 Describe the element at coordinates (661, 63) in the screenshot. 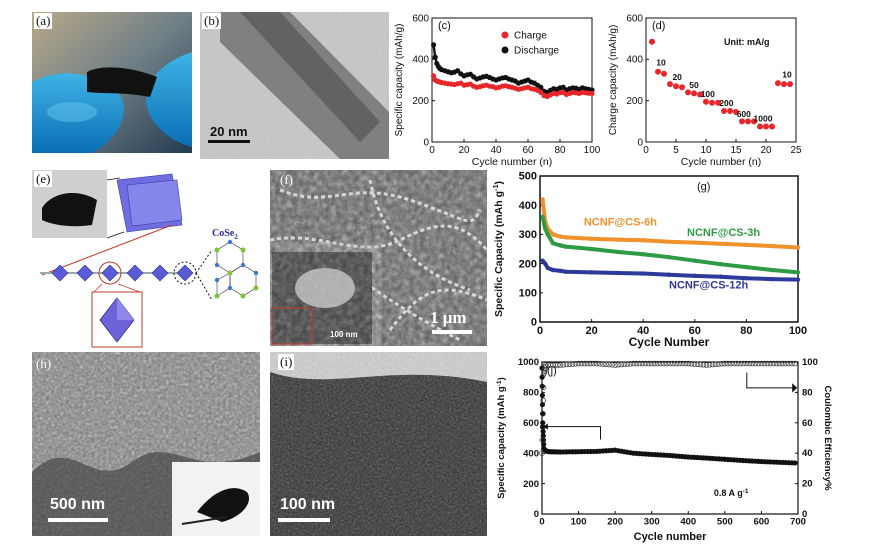

I see `rate-annotation: 10` at that location.